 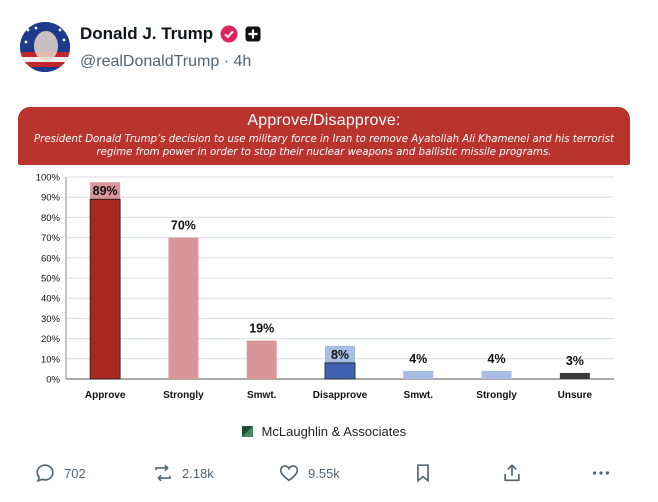 I want to click on y-tick-label: 20%, so click(x=51, y=339).